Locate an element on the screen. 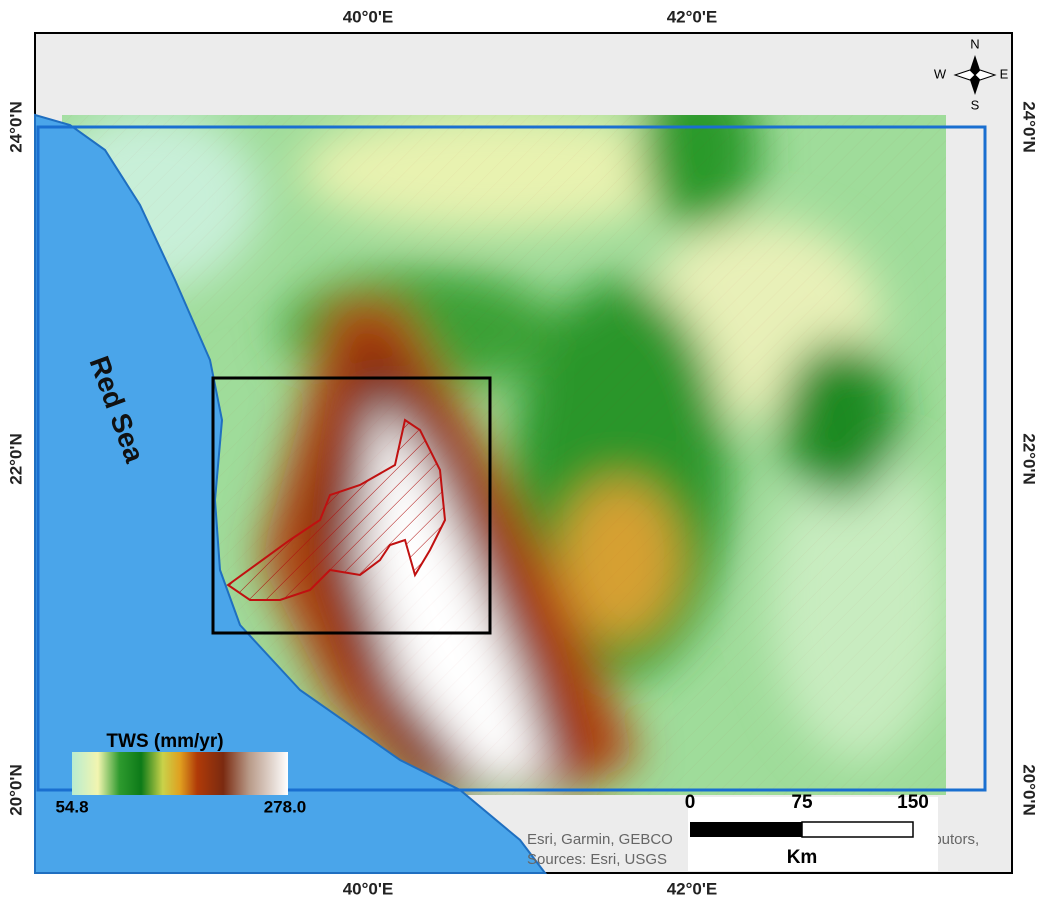  compass-w: W is located at coordinates (940, 73).